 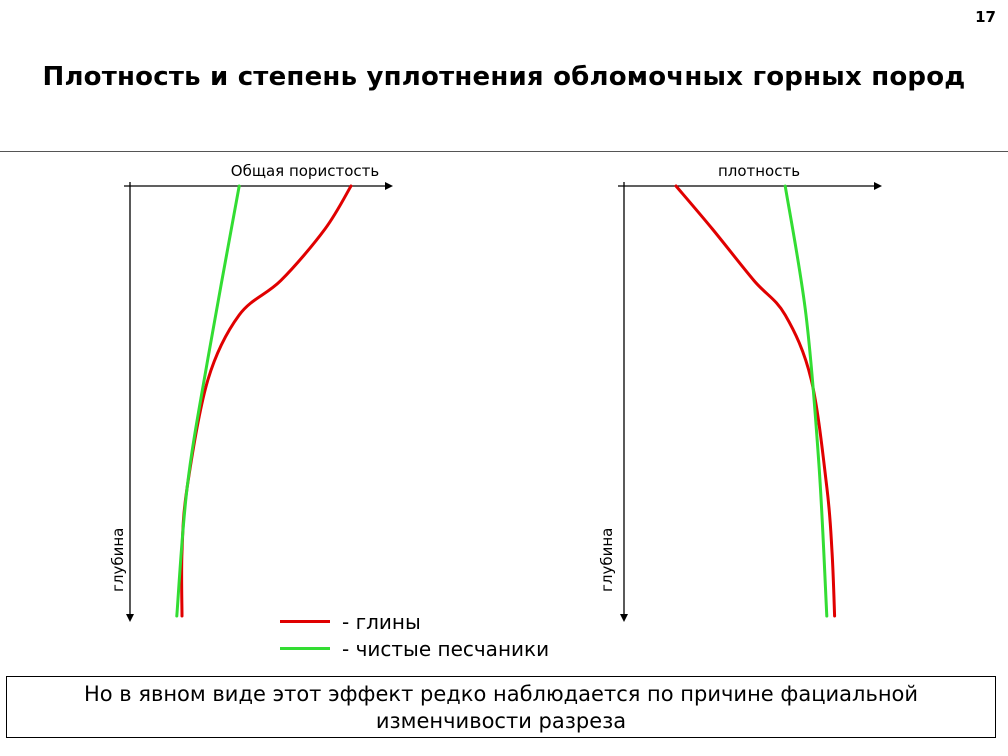 I want to click on title-divider, so click(x=504, y=151).